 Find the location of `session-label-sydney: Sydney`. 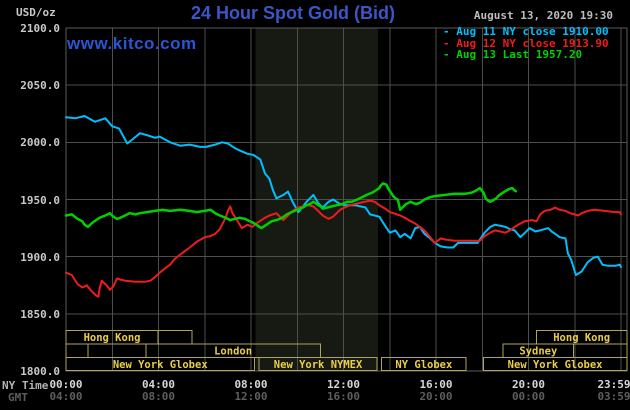

session-label-sydney: Sydney is located at coordinates (538, 351).